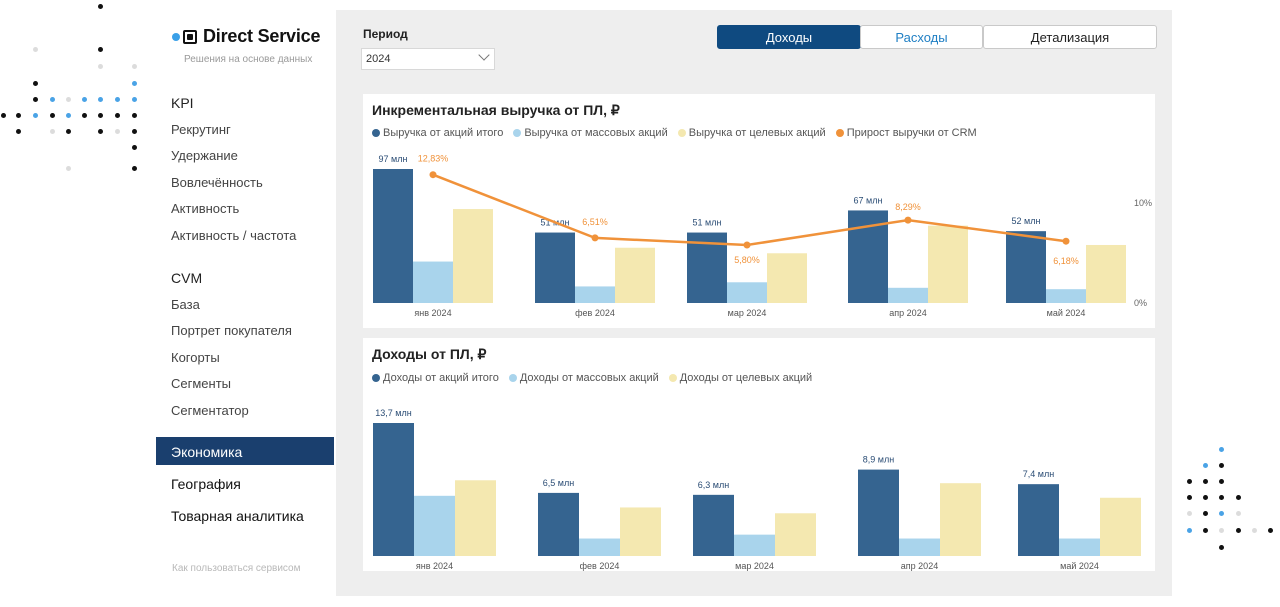  What do you see at coordinates (713, 485) in the screenshot?
I see `chart-data-label: 6,3 млн` at bounding box center [713, 485].